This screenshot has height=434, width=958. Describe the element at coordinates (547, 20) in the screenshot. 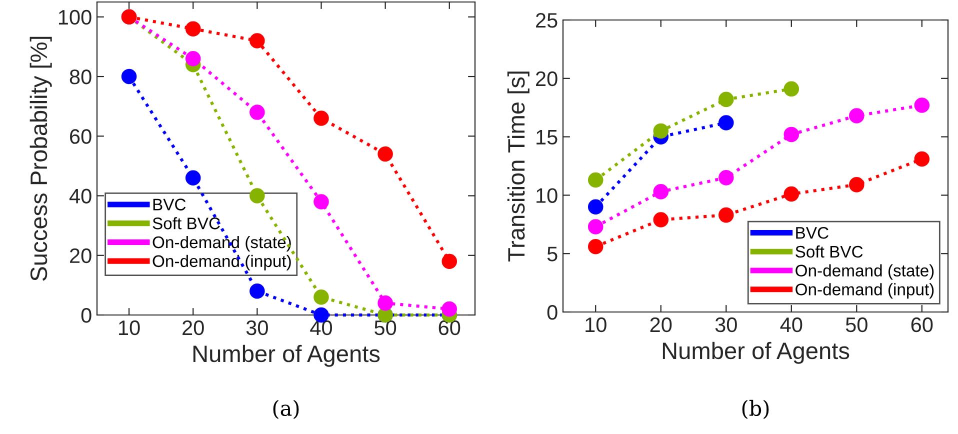

I see `y-tick-label: 25` at that location.